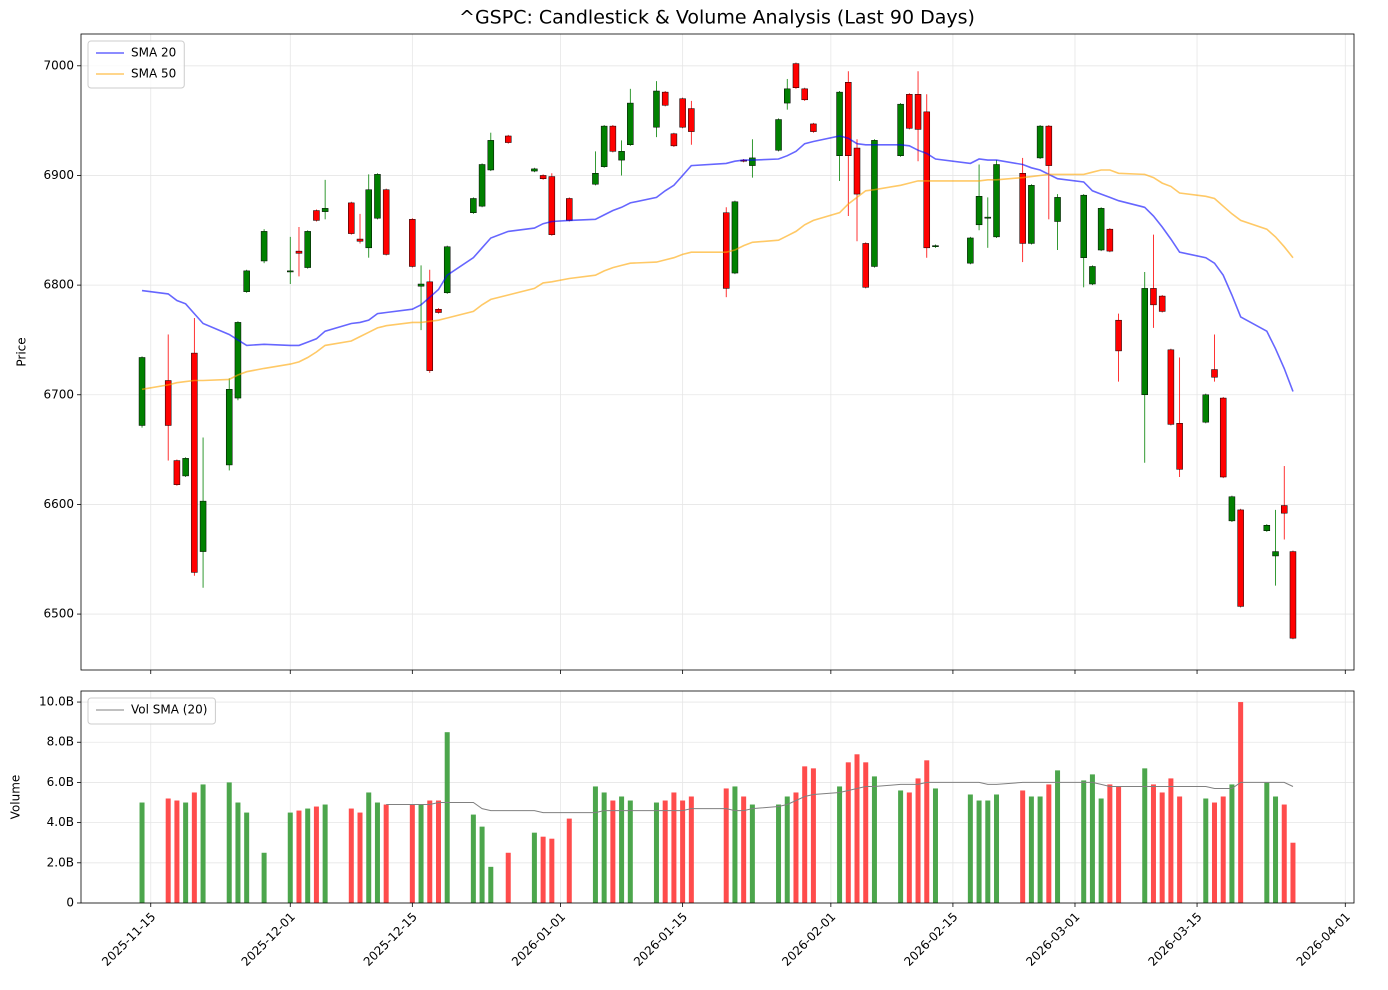  What do you see at coordinates (22, 351) in the screenshot?
I see `y-axis-label: Price` at bounding box center [22, 351].